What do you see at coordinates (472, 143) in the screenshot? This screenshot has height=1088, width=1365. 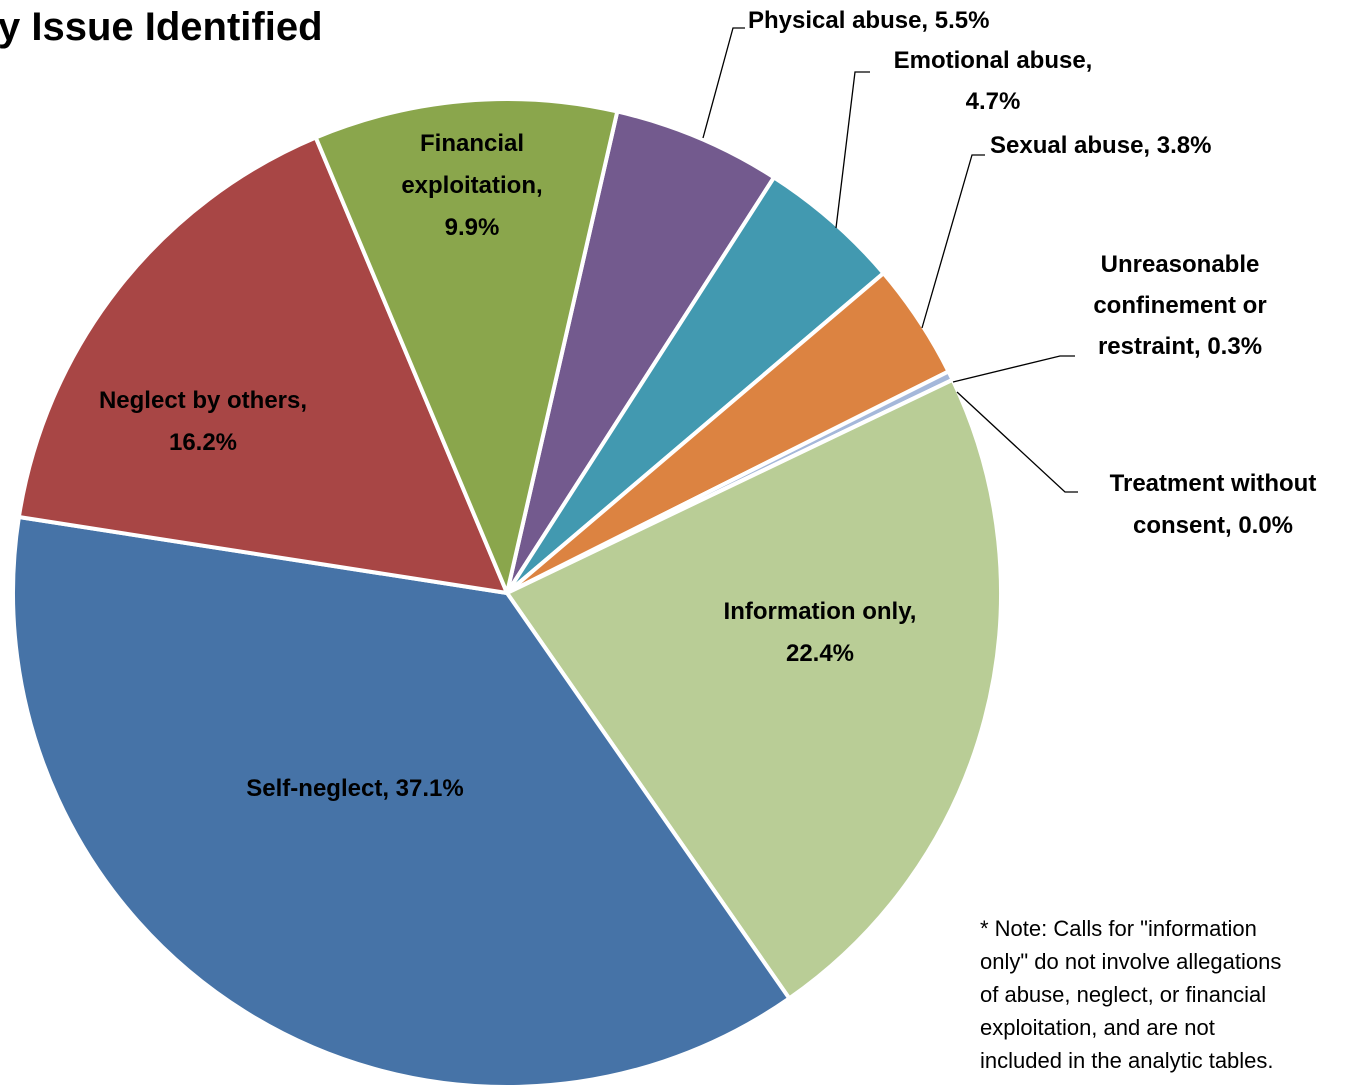 I see `data-label: Financial` at bounding box center [472, 143].